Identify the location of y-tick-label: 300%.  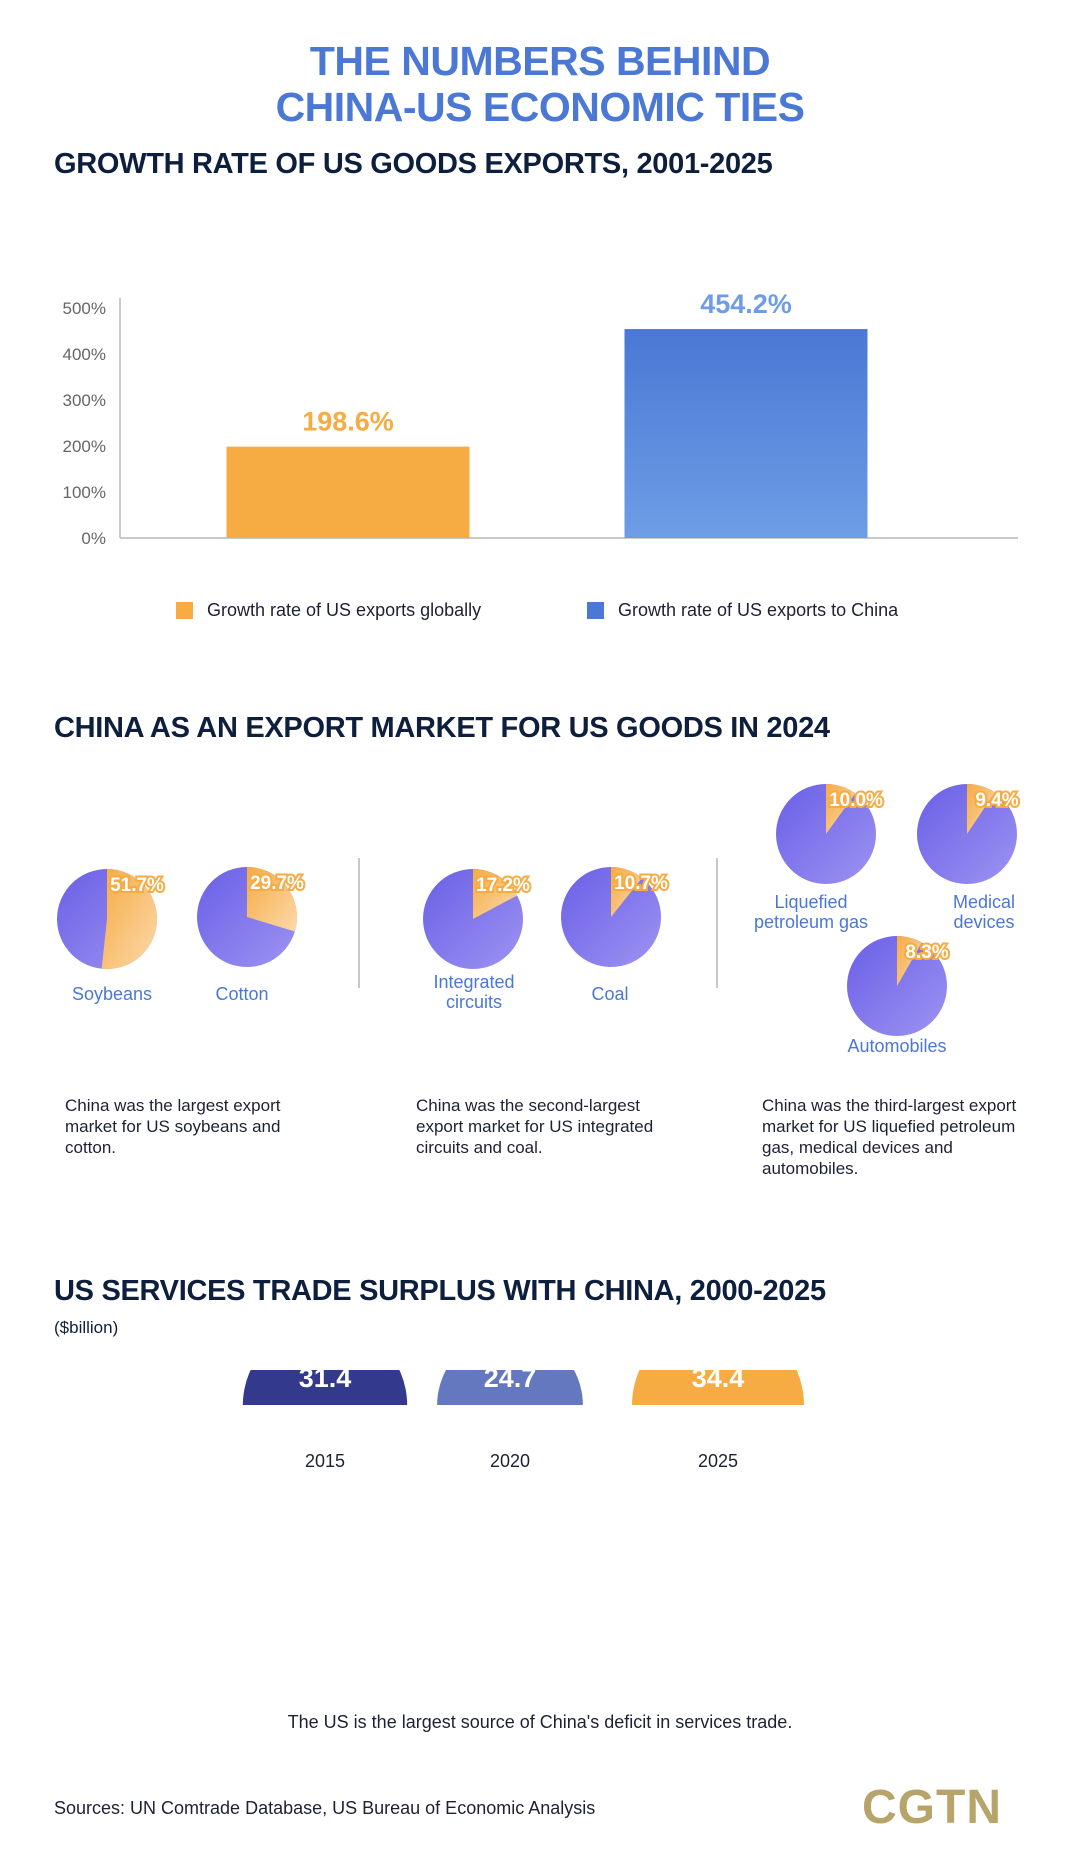
(84, 400).